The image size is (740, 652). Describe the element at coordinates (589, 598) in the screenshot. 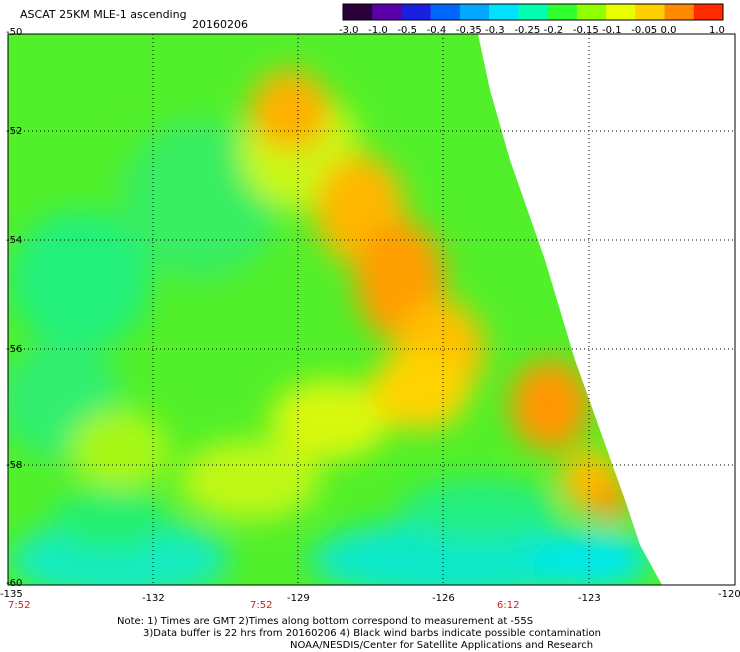

I see `x-tick-label: -123` at that location.